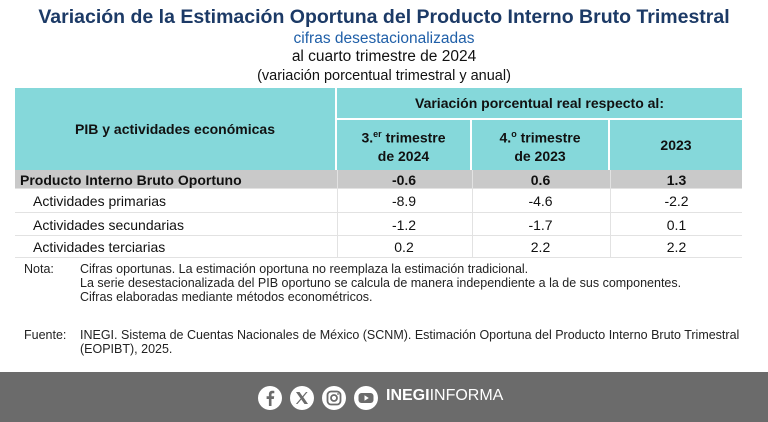 This screenshot has width=768, height=422. What do you see at coordinates (403, 179) in the screenshot?
I see `value-cell: -0.6` at bounding box center [403, 179].